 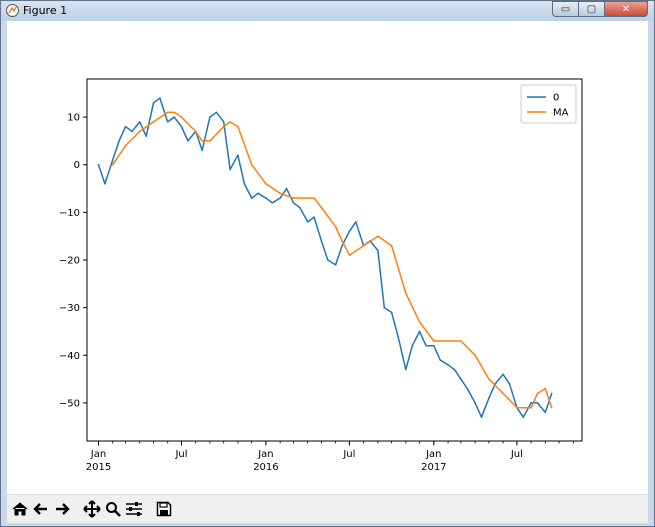 What do you see at coordinates (73, 118) in the screenshot?
I see `y-tick-label: 10` at bounding box center [73, 118].